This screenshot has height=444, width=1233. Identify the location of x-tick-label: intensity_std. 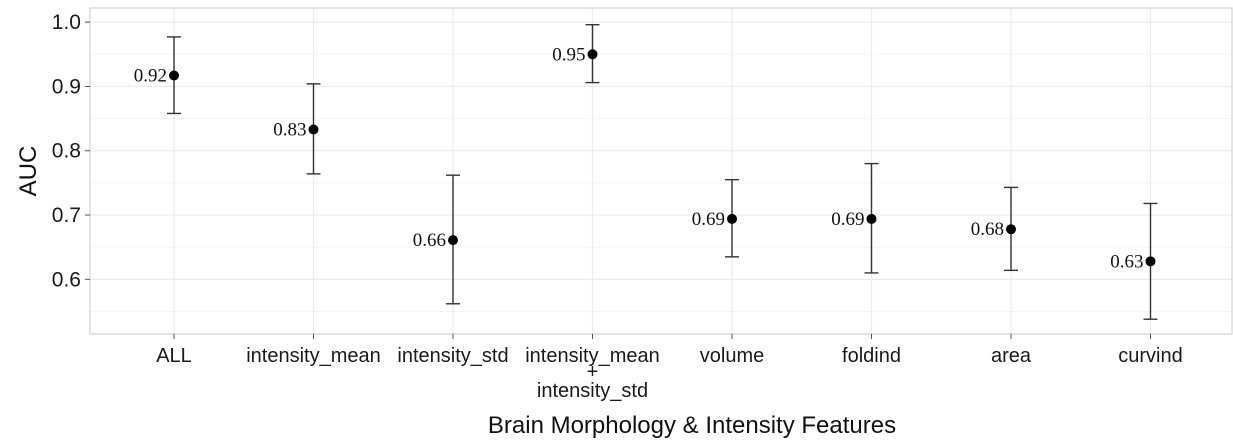
(452, 356).